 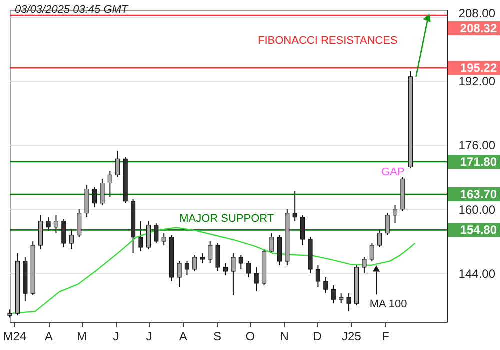 I want to click on y-tick-label: 208.00, so click(x=477, y=13).